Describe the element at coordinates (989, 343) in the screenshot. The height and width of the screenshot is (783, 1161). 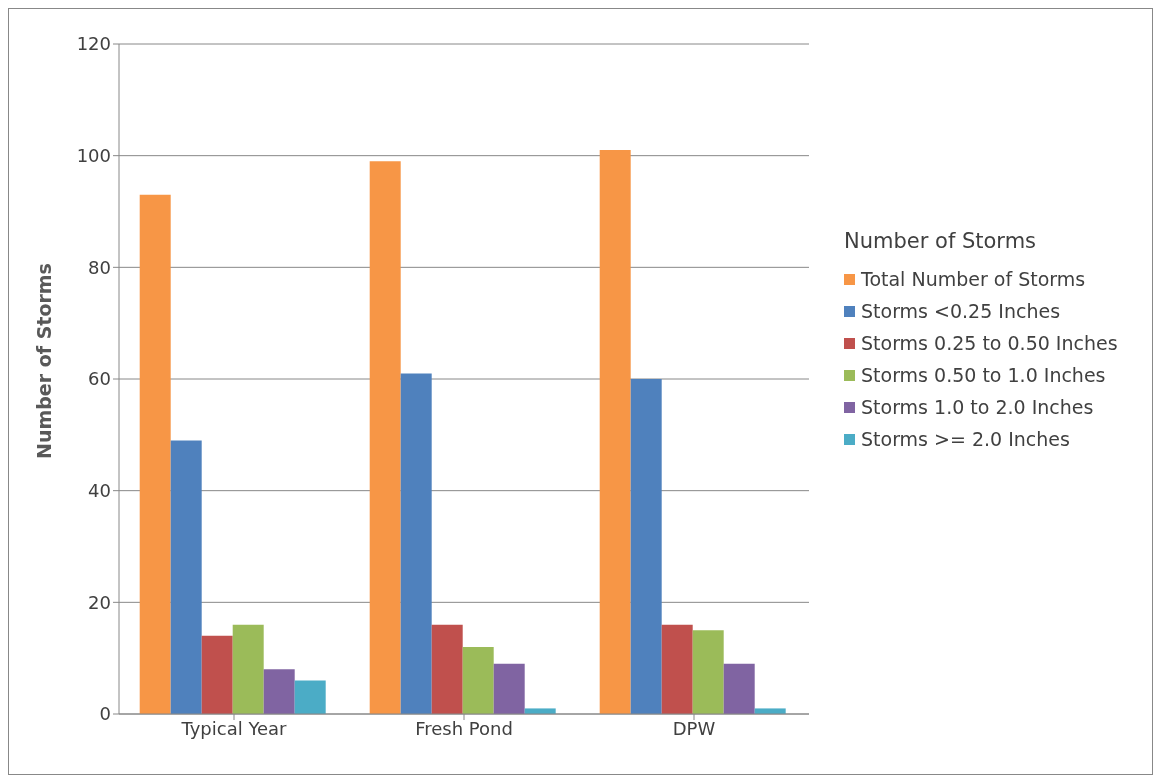
I see `legend-label: Storms 0.25 to 0.50 Inches` at that location.